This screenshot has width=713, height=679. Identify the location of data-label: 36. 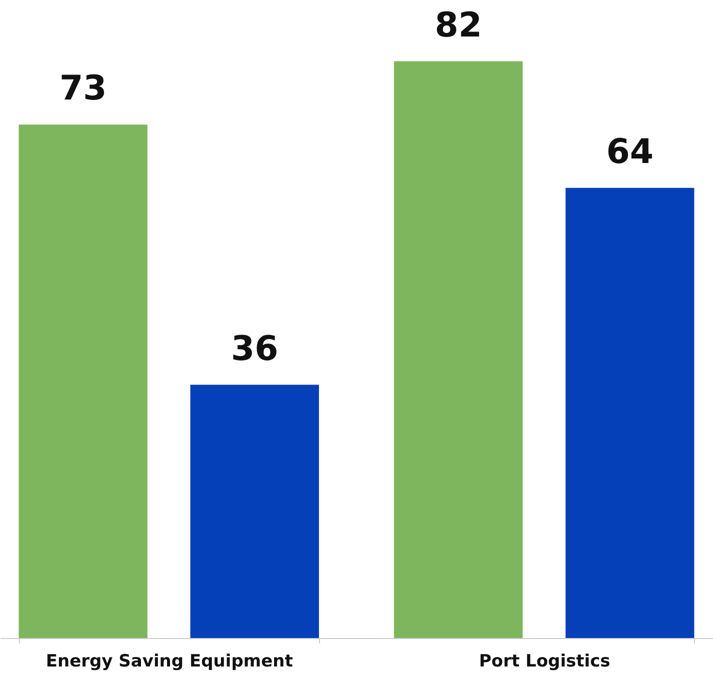
(254, 348).